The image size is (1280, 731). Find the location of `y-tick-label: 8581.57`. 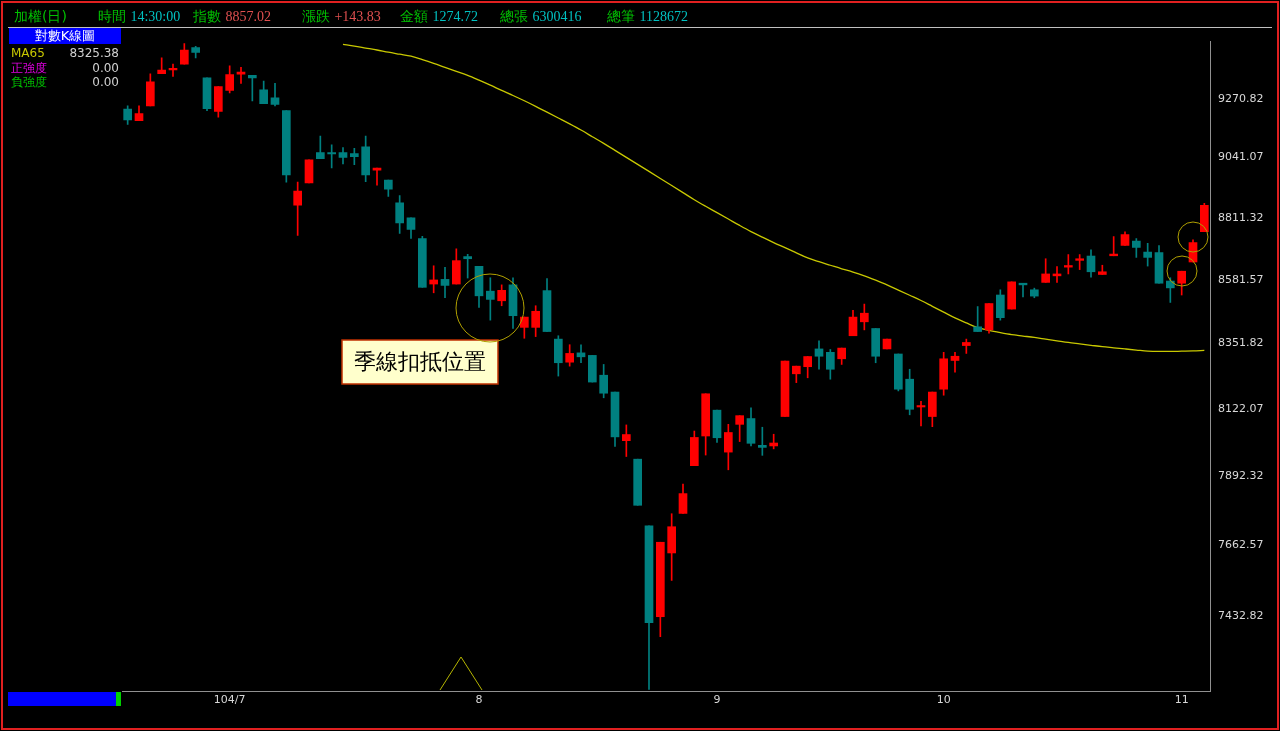

y-tick-label: 8581.57 is located at coordinates (1241, 279).